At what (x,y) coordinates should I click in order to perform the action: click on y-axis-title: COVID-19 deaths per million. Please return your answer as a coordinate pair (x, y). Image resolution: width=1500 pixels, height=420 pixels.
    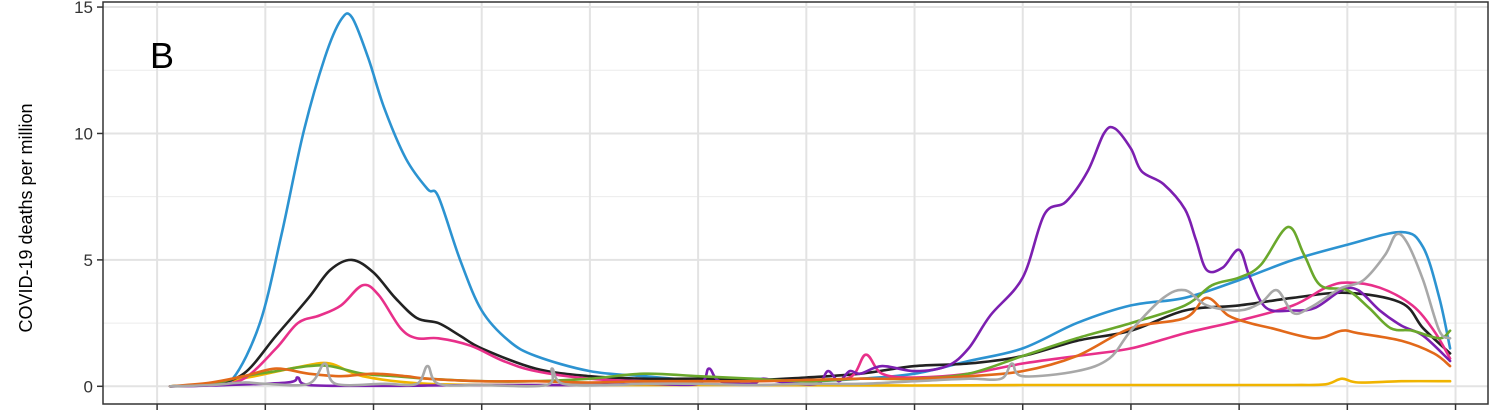
    Looking at the image, I should click on (26, 217).